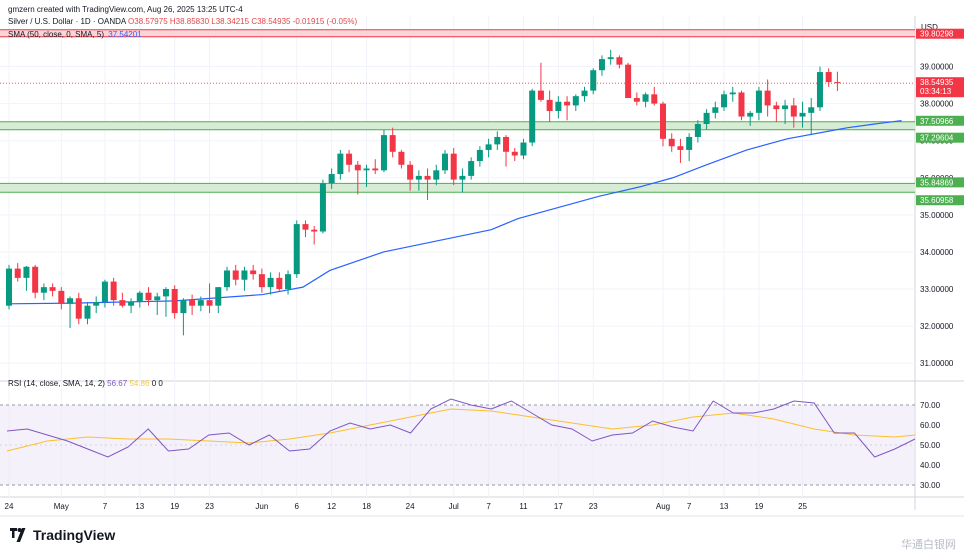  What do you see at coordinates (461, 428) in the screenshot?
I see `rsi-line` at bounding box center [461, 428].